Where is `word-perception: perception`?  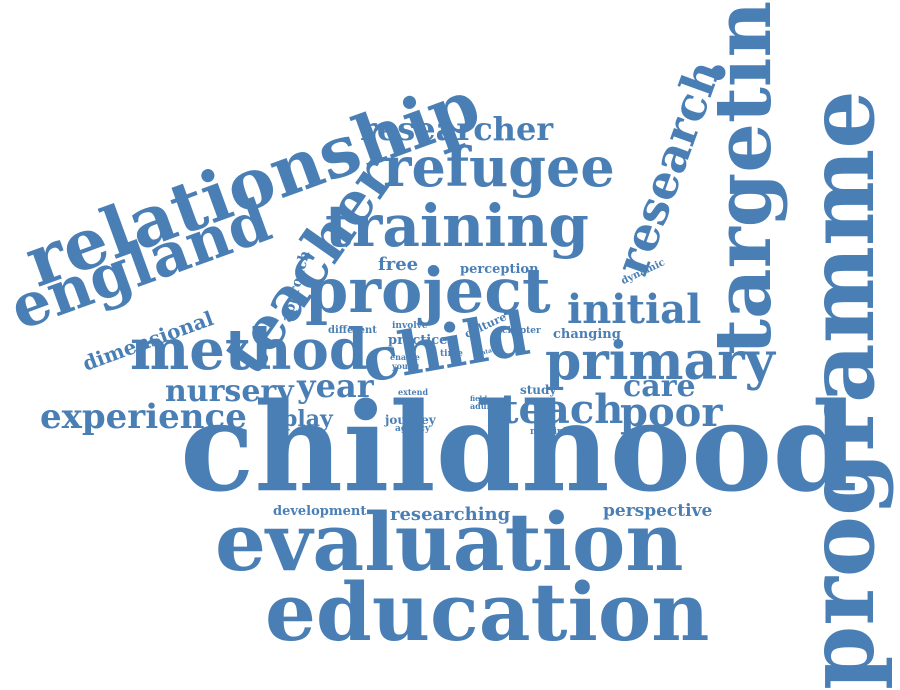
word-perception: perception is located at coordinates (499, 269).